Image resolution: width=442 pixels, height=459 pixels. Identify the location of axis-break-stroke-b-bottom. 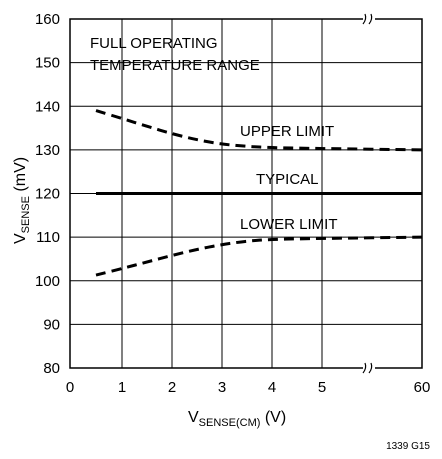
(370, 368).